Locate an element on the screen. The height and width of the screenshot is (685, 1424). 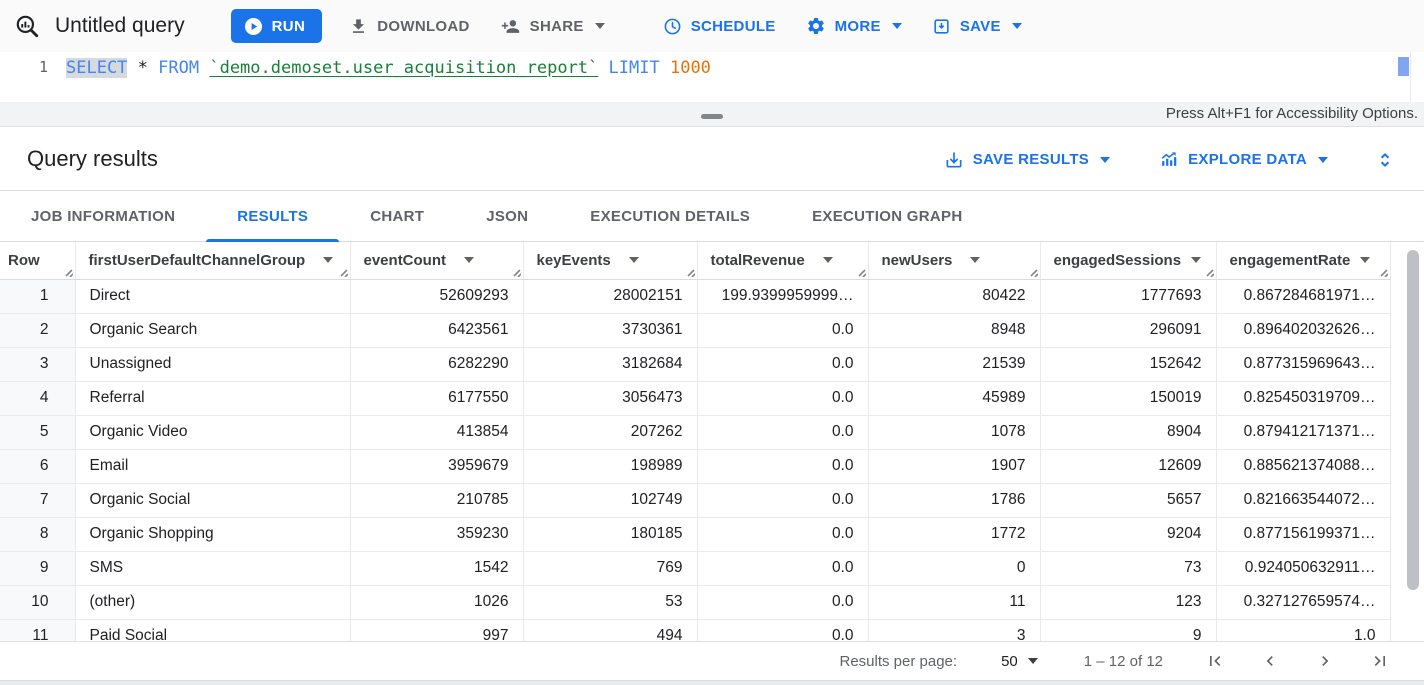
sql-table-reference: `demo.demoset.user_acquisition_report` is located at coordinates (404, 68).